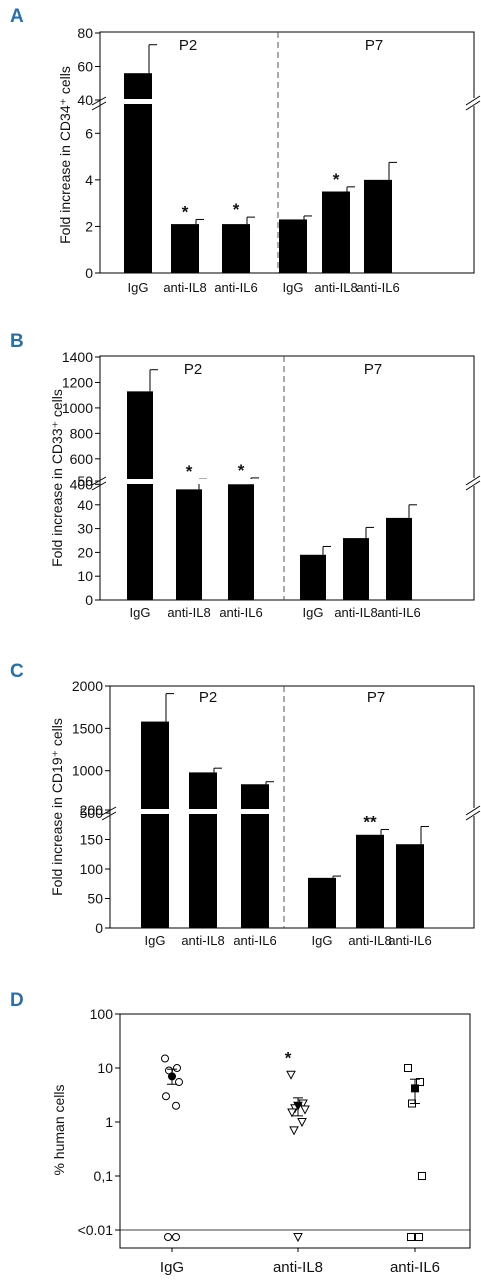 This screenshot has width=481, height=1280. What do you see at coordinates (95, 899) in the screenshot?
I see `y-tick-label: 50` at bounding box center [95, 899].